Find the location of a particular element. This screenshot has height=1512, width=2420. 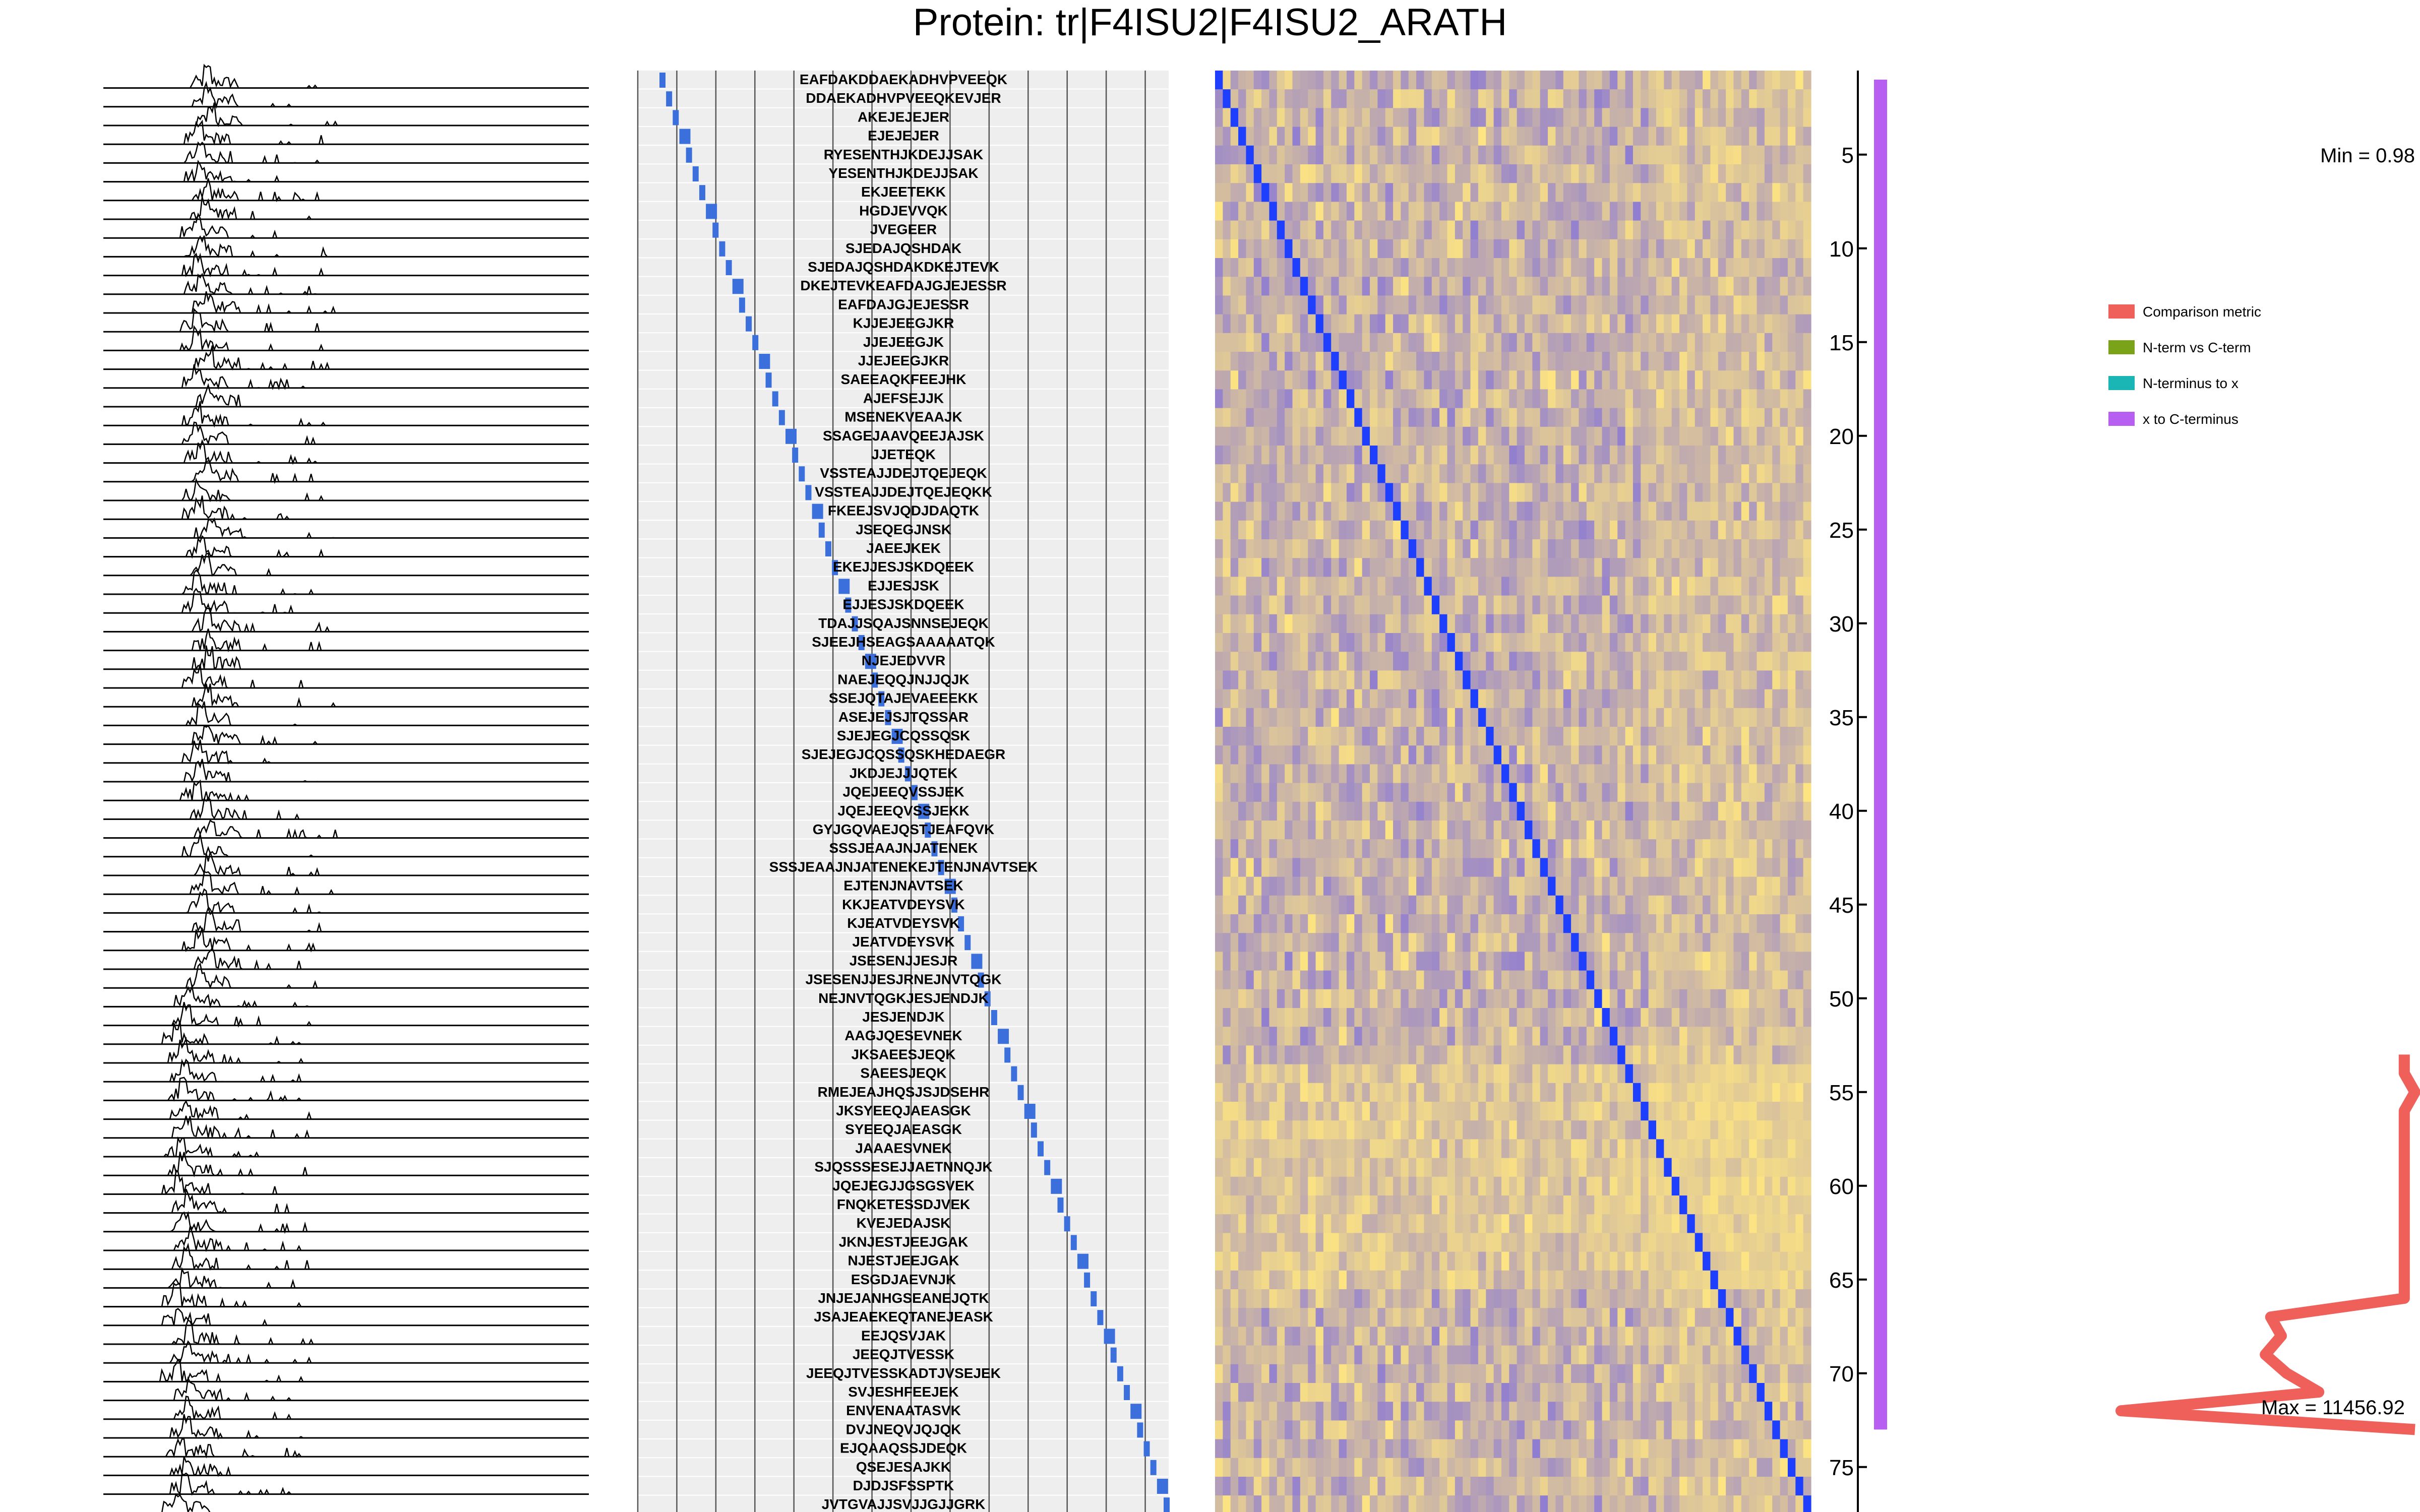

peptide-label: SAEESJEQK is located at coordinates (903, 1073).